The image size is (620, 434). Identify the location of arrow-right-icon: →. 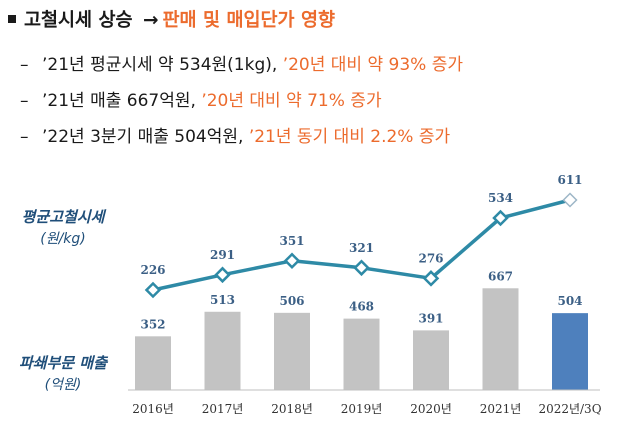
(151, 20).